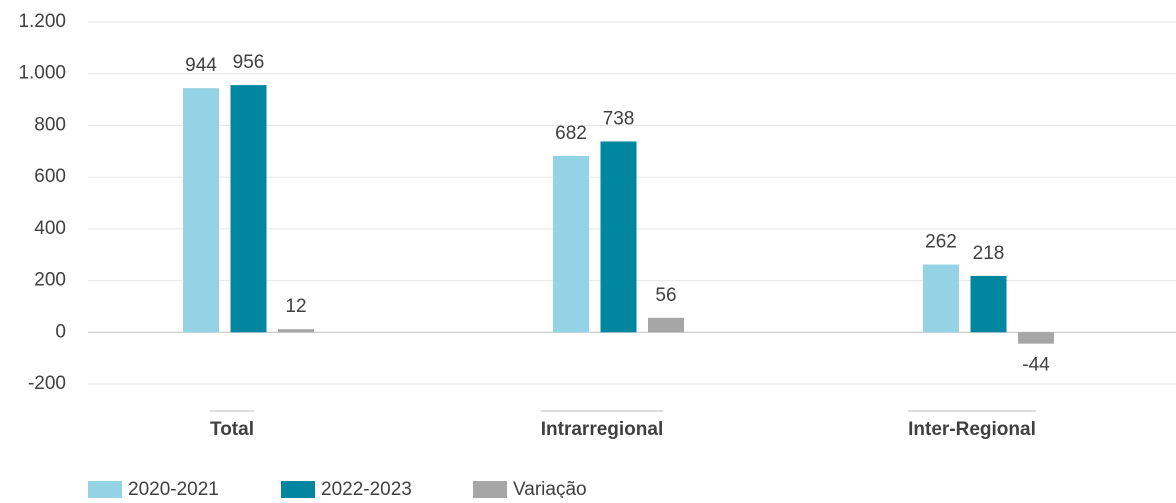 This screenshot has width=1176, height=503. I want to click on x-tick-label: Total, so click(232, 429).